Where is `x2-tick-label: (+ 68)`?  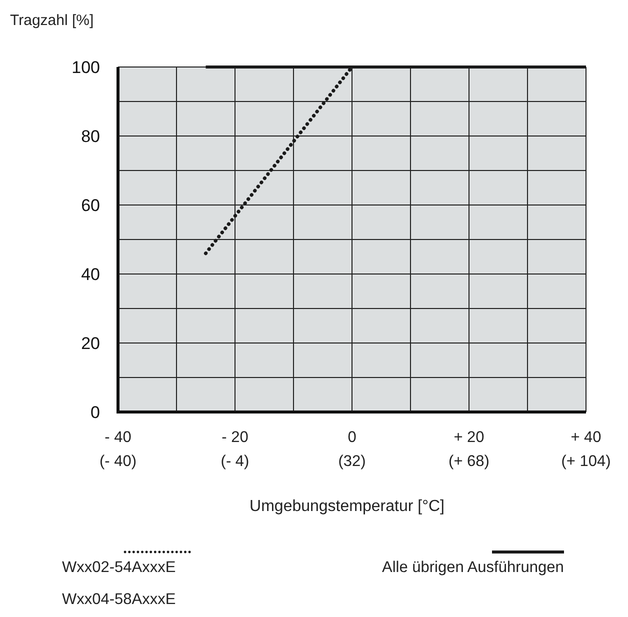 x2-tick-label: (+ 68) is located at coordinates (469, 461).